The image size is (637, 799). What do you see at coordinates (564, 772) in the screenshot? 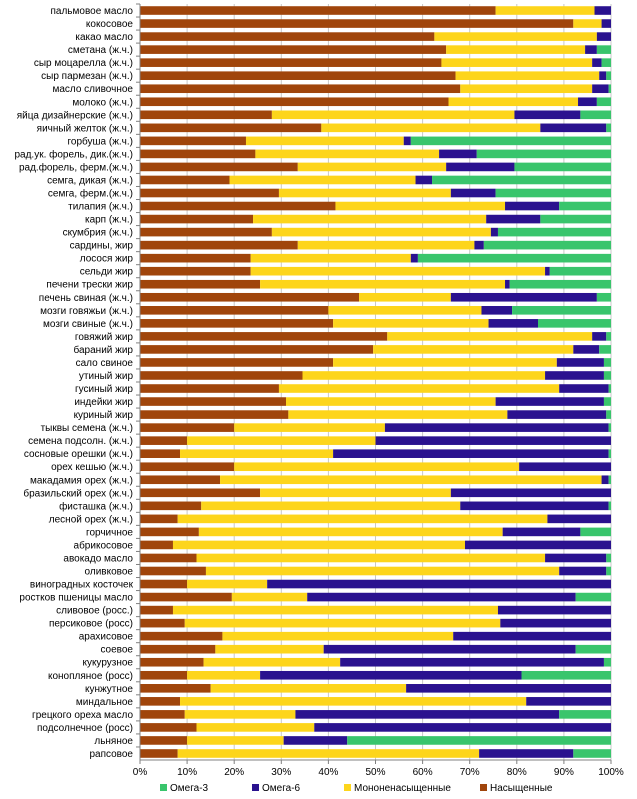
I see `x-tick-label: 90%` at bounding box center [564, 772].